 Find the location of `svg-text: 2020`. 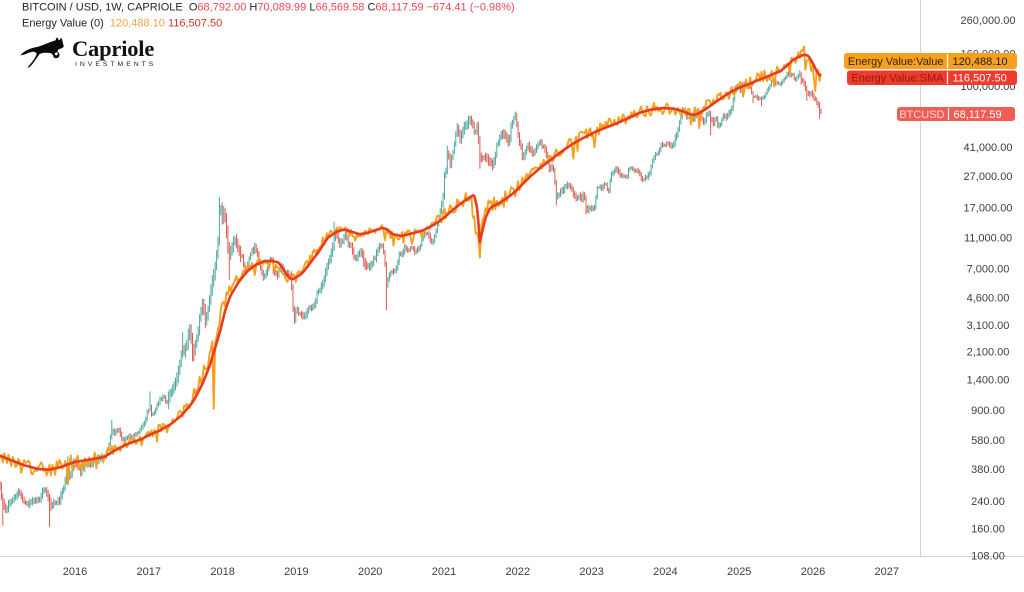

svg-text: 2020 is located at coordinates (370, 572).